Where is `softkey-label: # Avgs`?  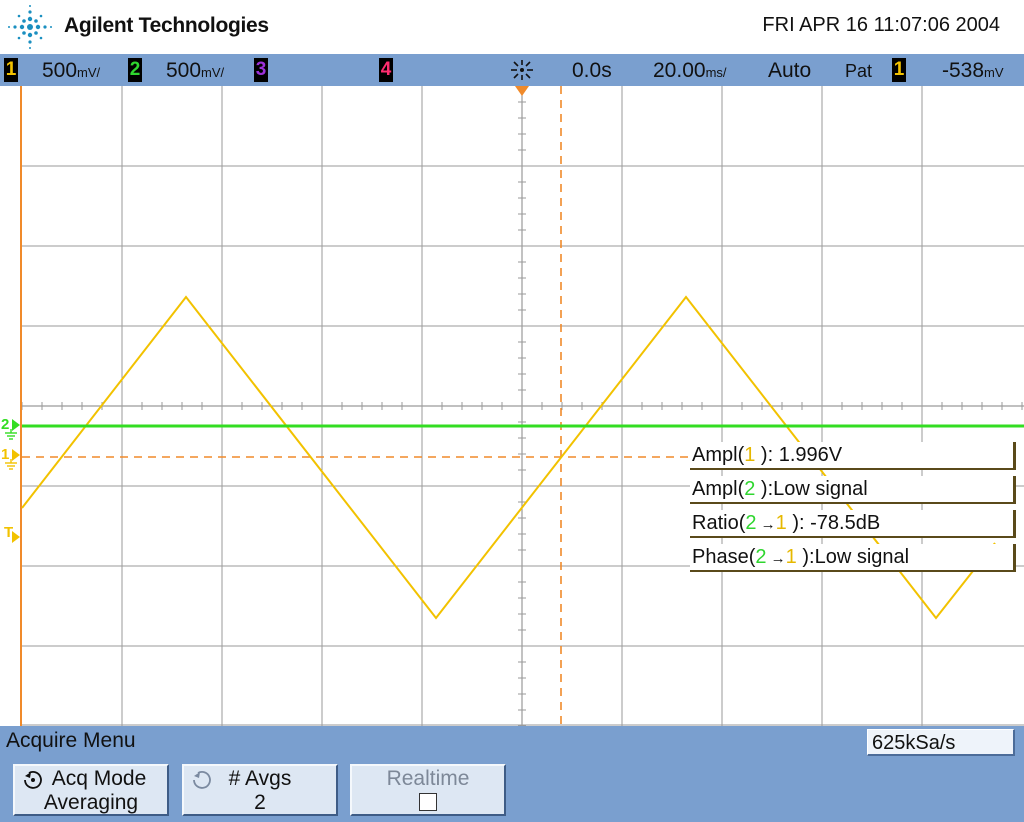 softkey-label: # Avgs is located at coordinates (260, 778).